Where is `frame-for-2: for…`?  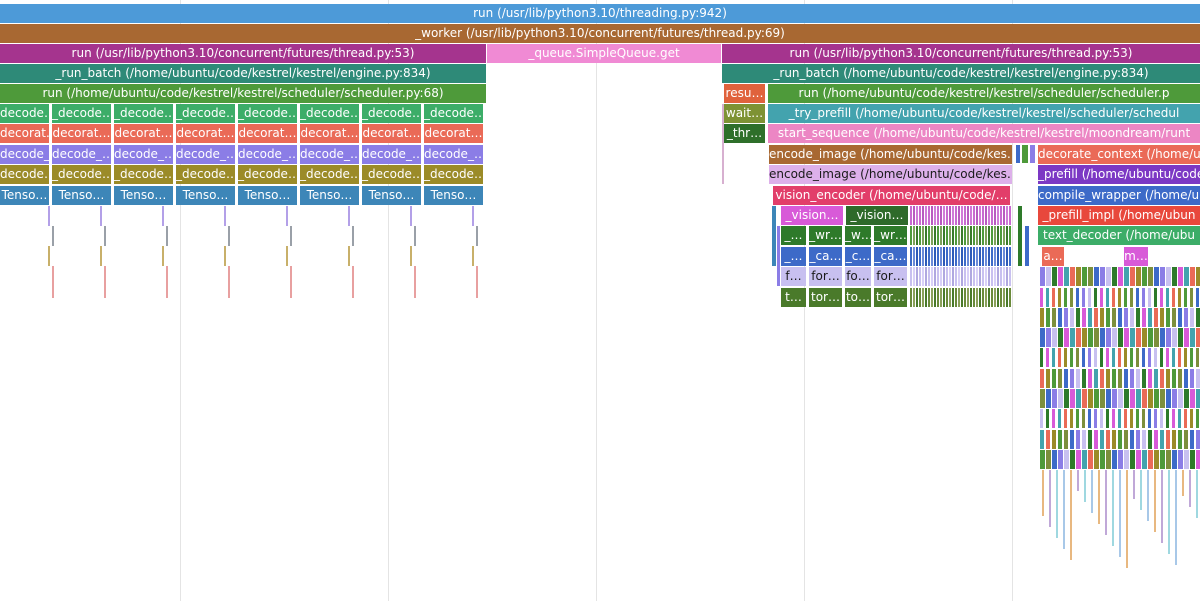 frame-for-2: for… is located at coordinates (890, 276).